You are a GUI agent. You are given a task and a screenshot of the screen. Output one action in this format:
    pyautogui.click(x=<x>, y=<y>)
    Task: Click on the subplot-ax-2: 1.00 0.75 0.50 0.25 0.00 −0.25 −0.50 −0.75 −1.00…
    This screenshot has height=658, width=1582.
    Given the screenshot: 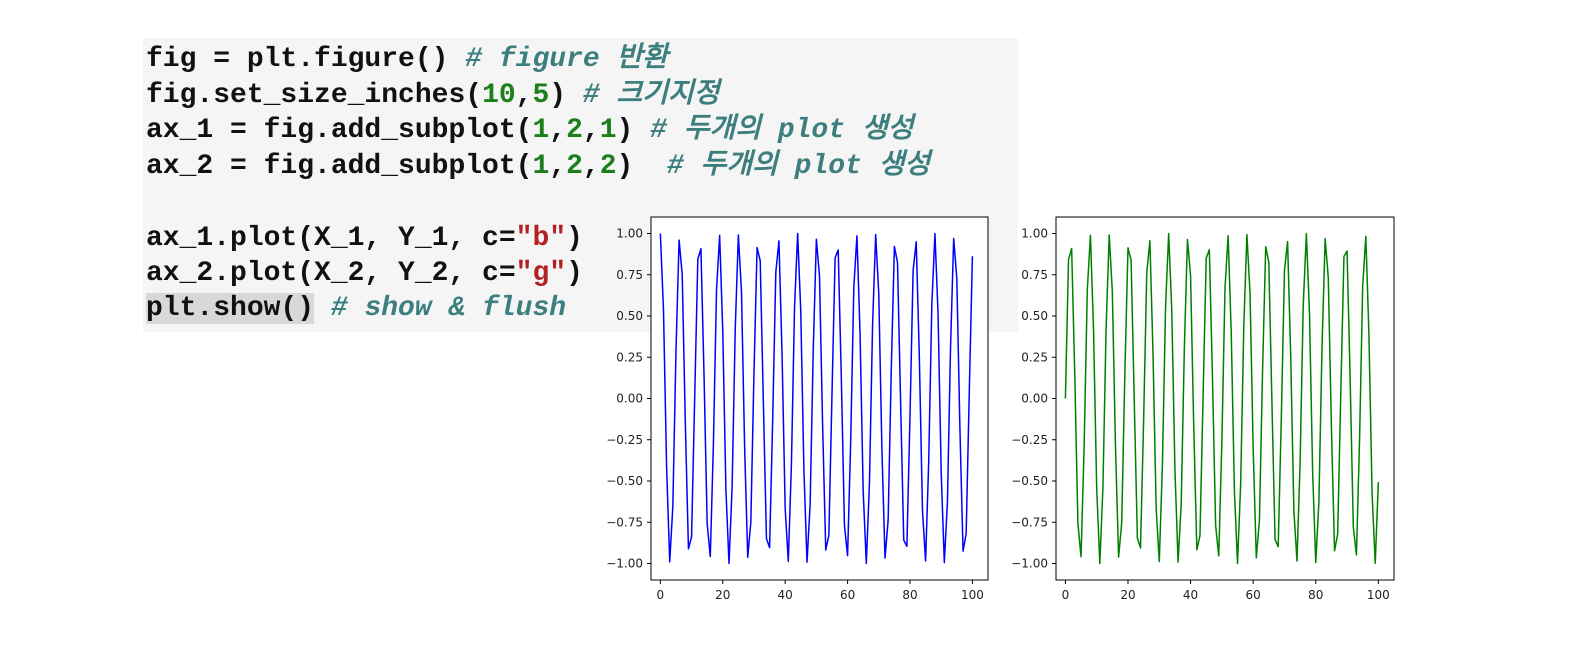 What is the action you would take?
    pyautogui.click(x=1203, y=409)
    